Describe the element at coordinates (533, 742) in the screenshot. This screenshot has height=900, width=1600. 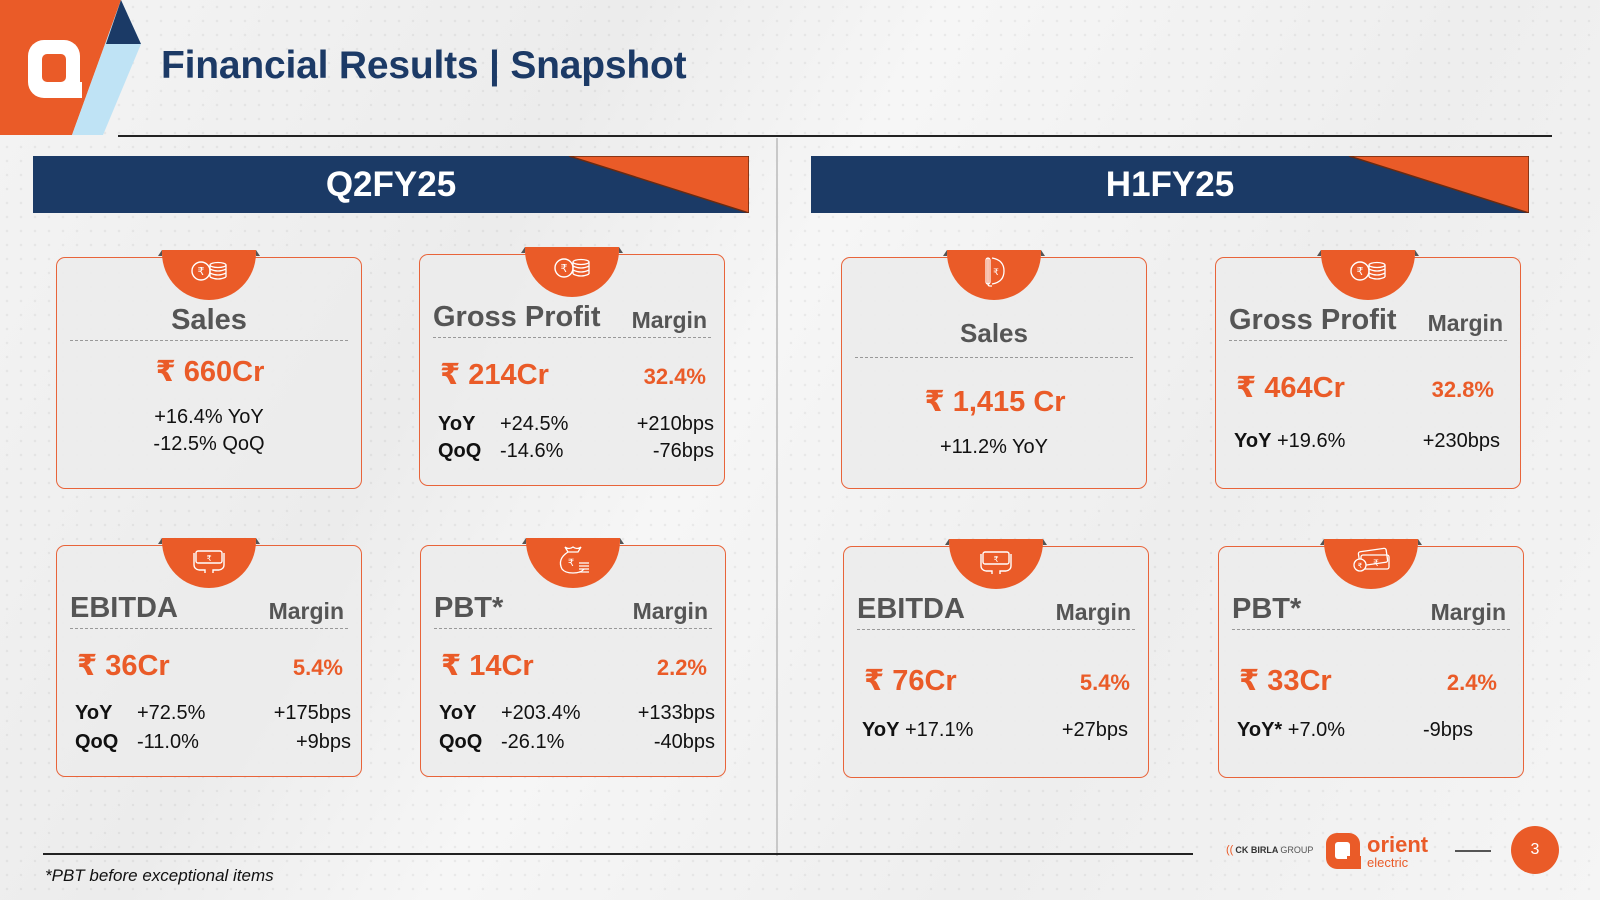
I see `qoq-value: -26.1%` at that location.